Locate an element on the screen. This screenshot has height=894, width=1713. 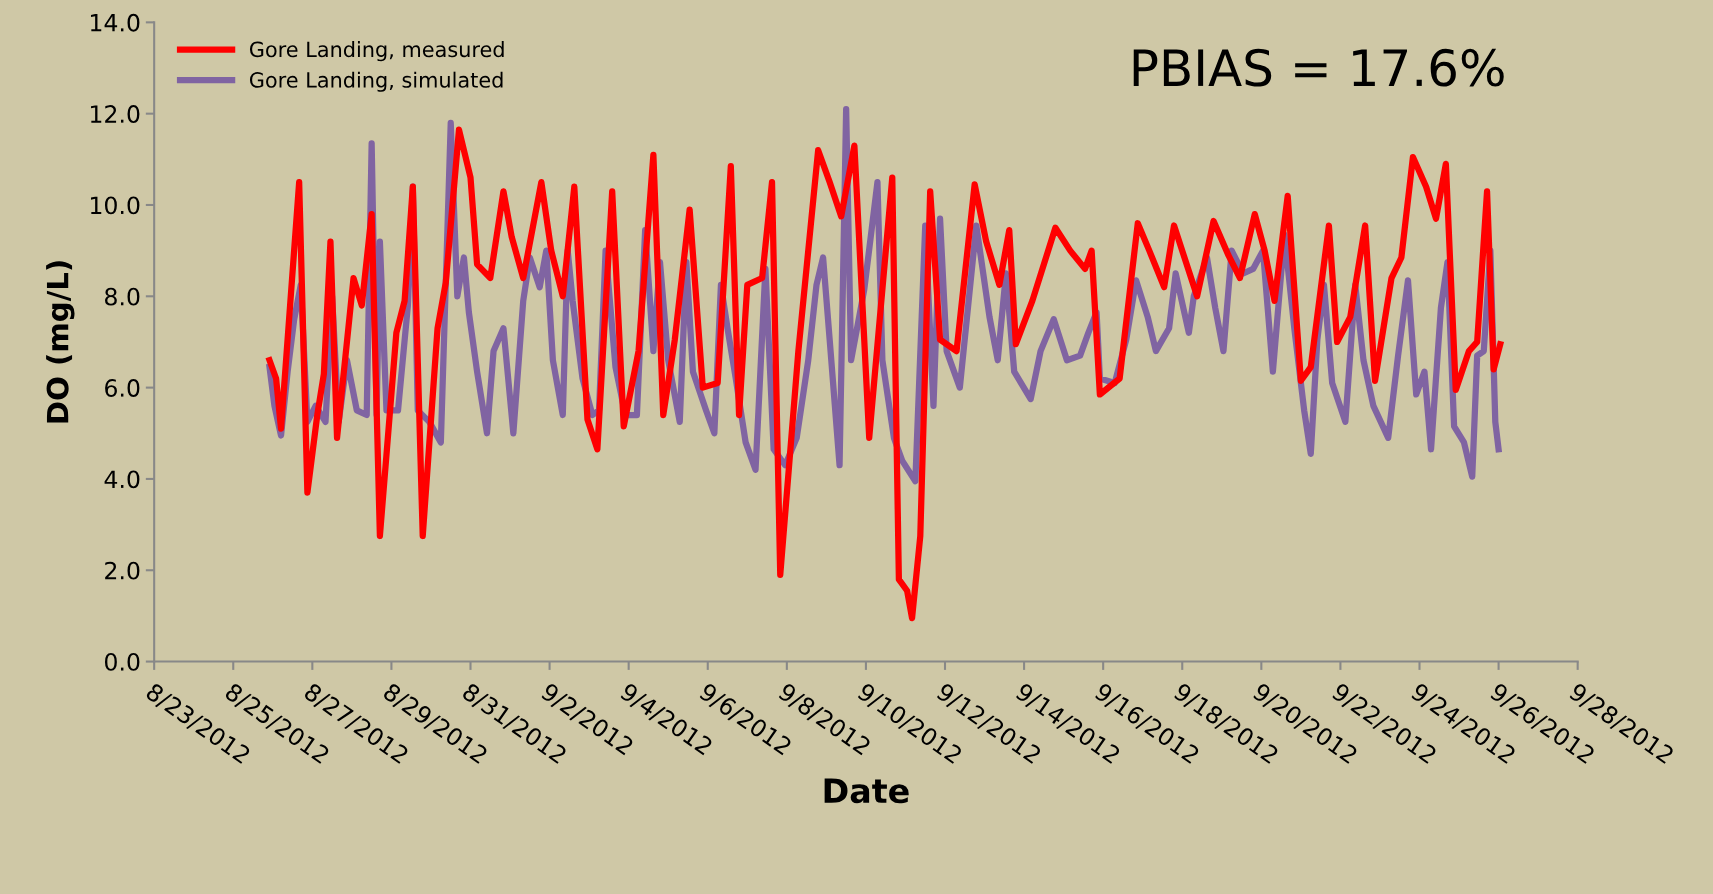
y-tick-label: 0.0 is located at coordinates (122, 662).